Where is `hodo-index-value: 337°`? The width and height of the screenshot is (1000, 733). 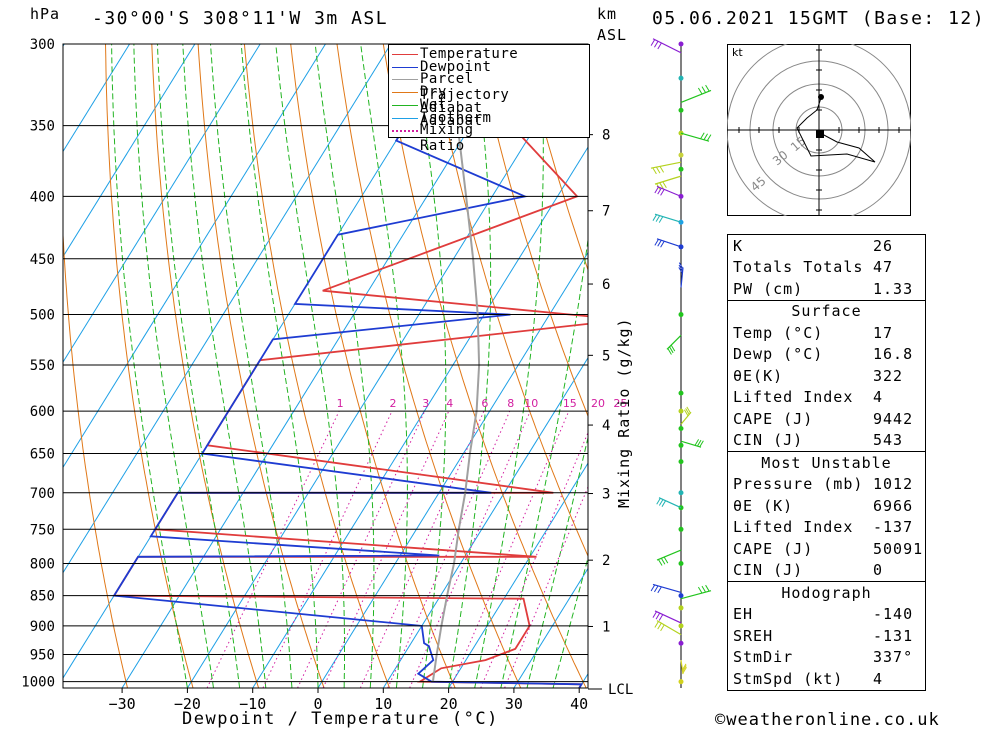
hodo-index-value: 337° is located at coordinates (897, 657).